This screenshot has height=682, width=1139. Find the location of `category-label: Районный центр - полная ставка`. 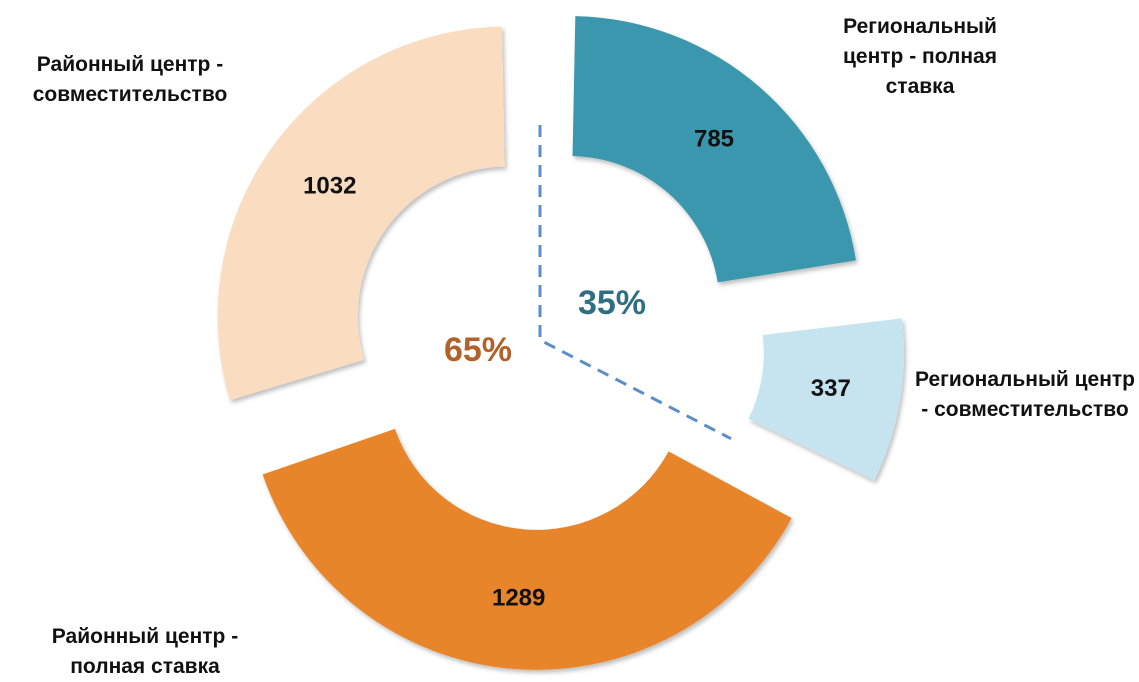

category-label: Районный центр - полная ставка is located at coordinates (145, 651).